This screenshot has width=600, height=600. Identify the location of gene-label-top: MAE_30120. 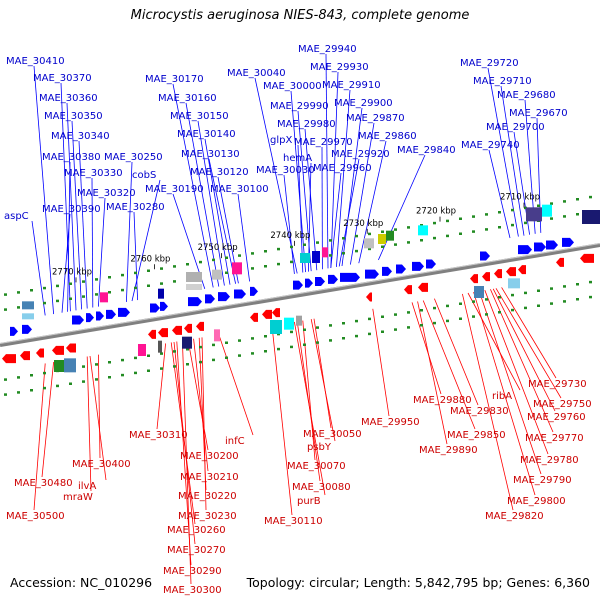
(219, 172).